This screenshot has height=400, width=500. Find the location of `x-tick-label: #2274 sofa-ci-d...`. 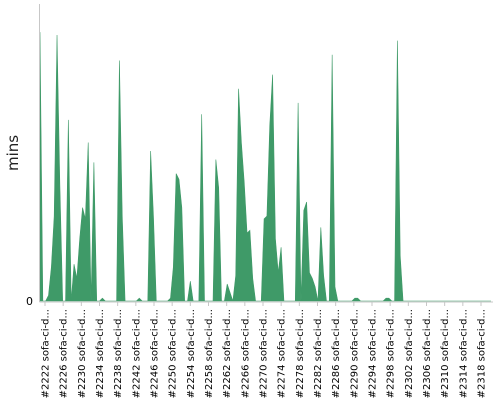

x-tick-label: #2274 sofa-ci-d... is located at coordinates (282, 353).